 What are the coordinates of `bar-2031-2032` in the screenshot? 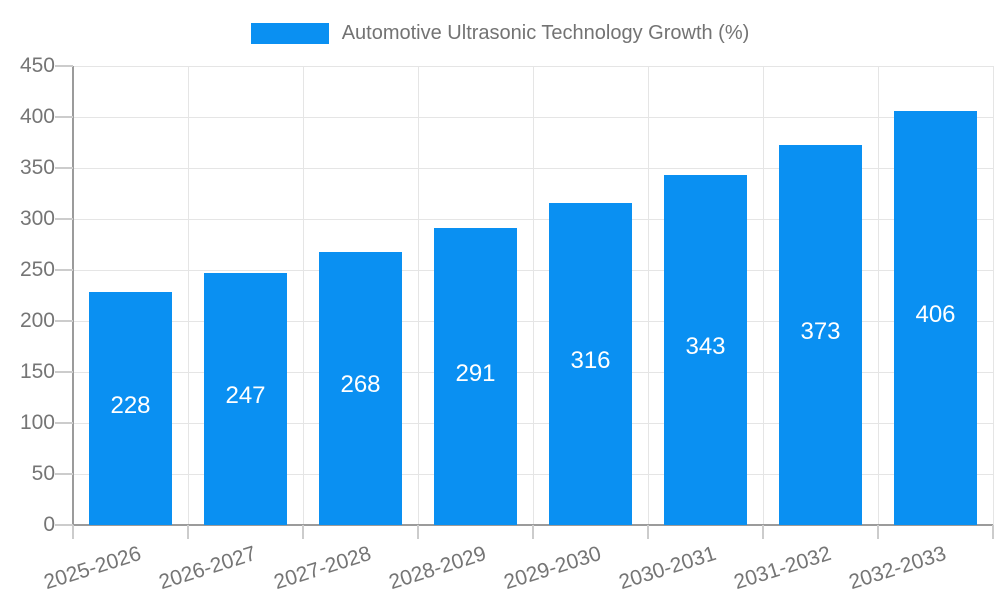 It's located at (820, 334).